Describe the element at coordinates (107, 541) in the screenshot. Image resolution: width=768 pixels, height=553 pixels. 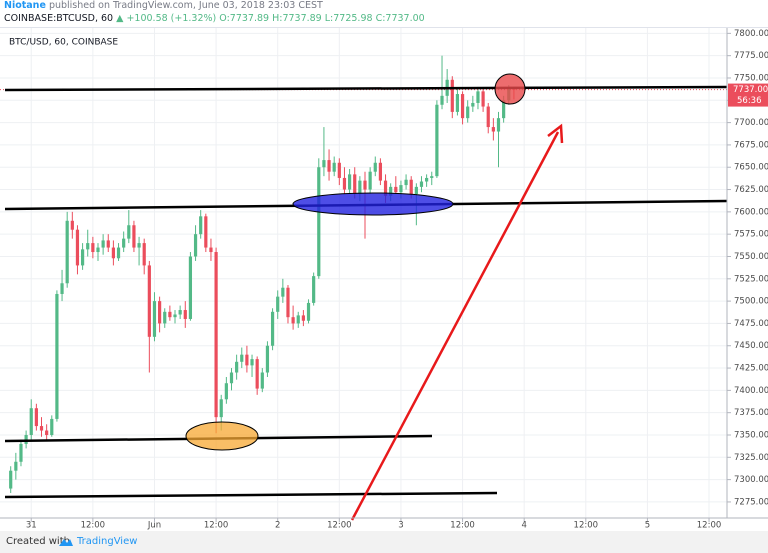
I see `brand: TradingView` at that location.